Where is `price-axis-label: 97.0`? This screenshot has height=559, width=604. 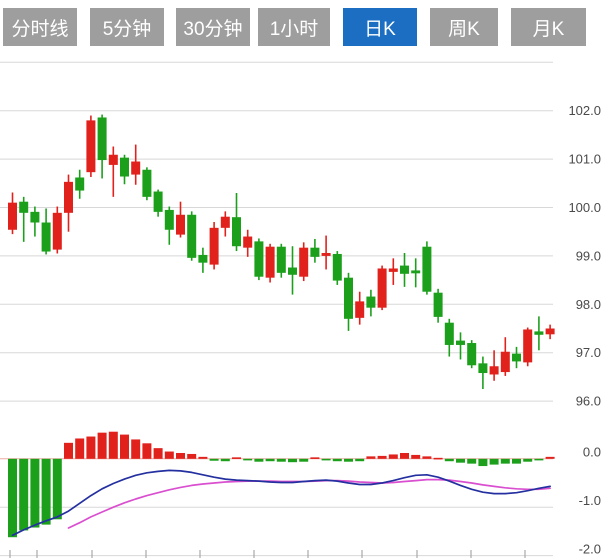 price-axis-label: 97.0 is located at coordinates (588, 352).